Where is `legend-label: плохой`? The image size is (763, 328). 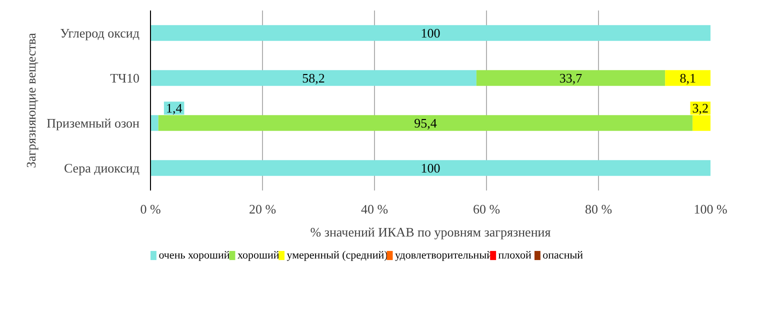
legend-label: плохой is located at coordinates (515, 256).